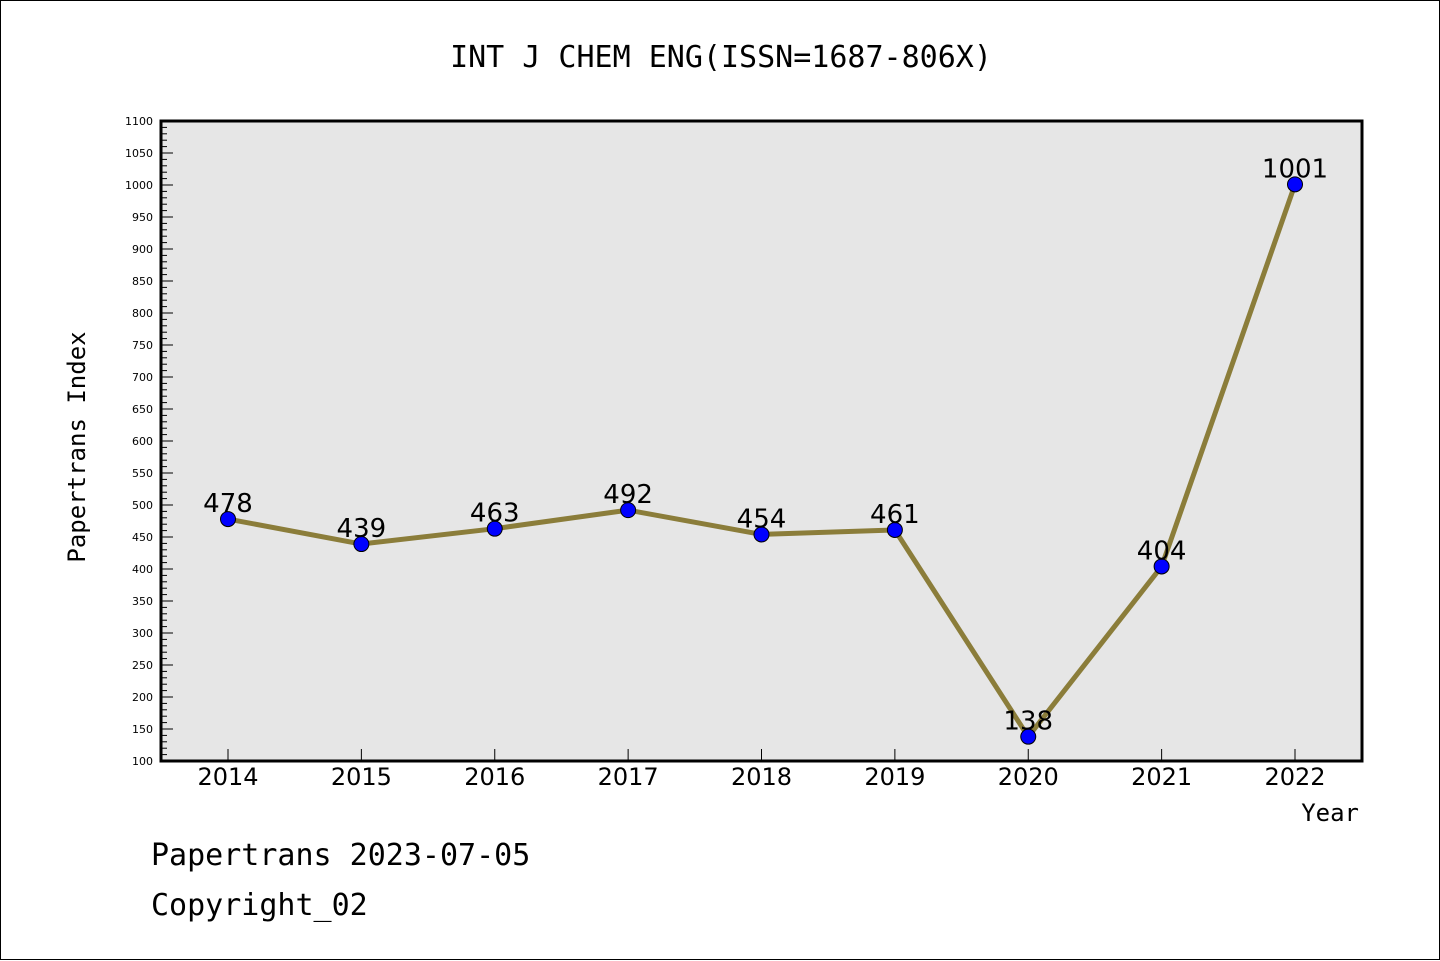 The image size is (1440, 961). I want to click on x-axis-label: Year, so click(1330, 813).